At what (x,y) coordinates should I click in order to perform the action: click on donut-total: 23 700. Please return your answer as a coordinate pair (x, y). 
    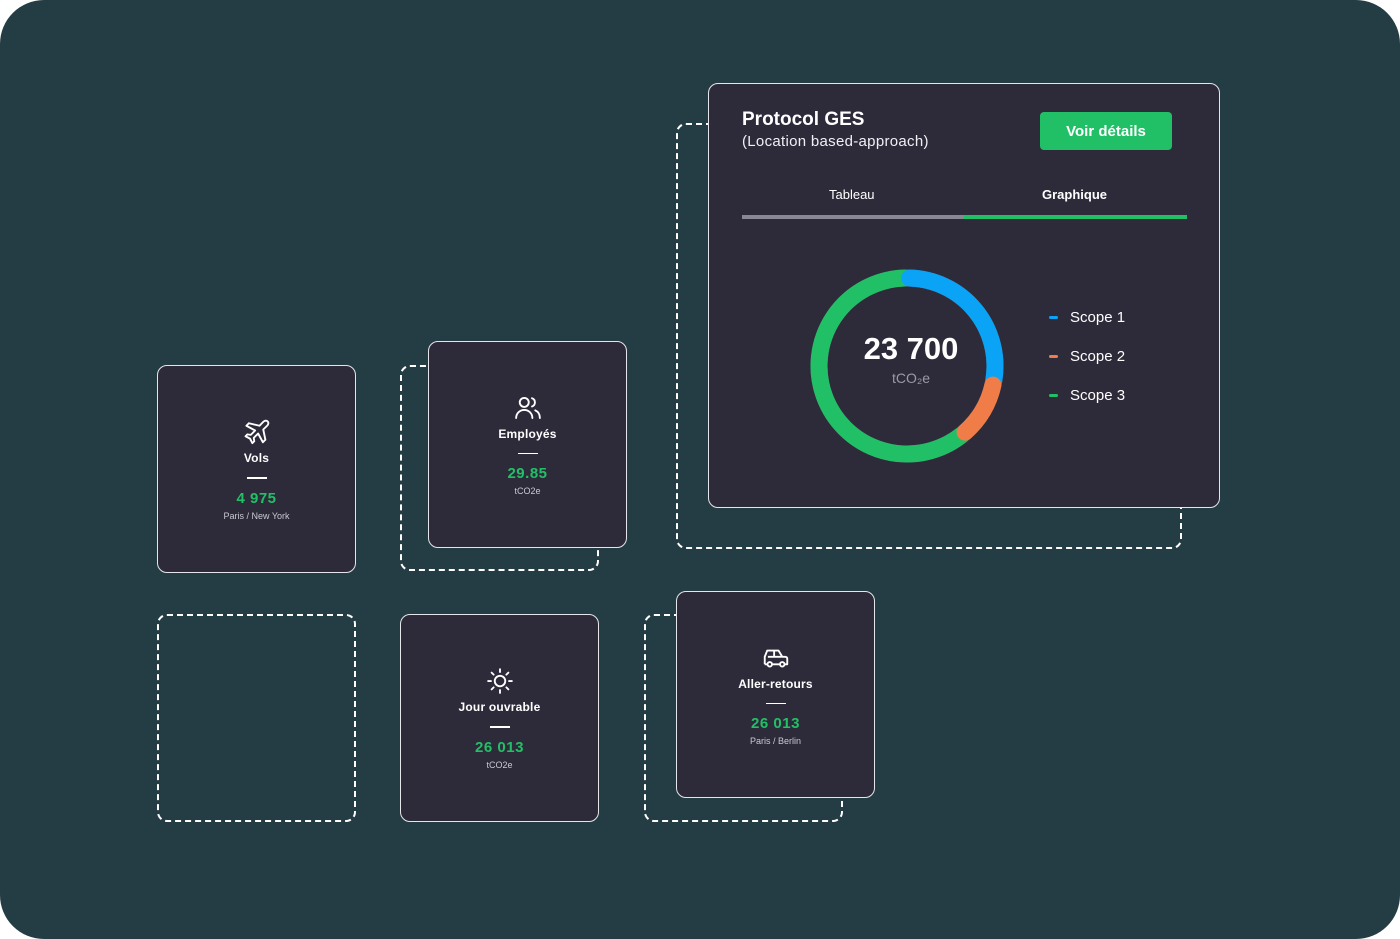
    Looking at the image, I should click on (911, 348).